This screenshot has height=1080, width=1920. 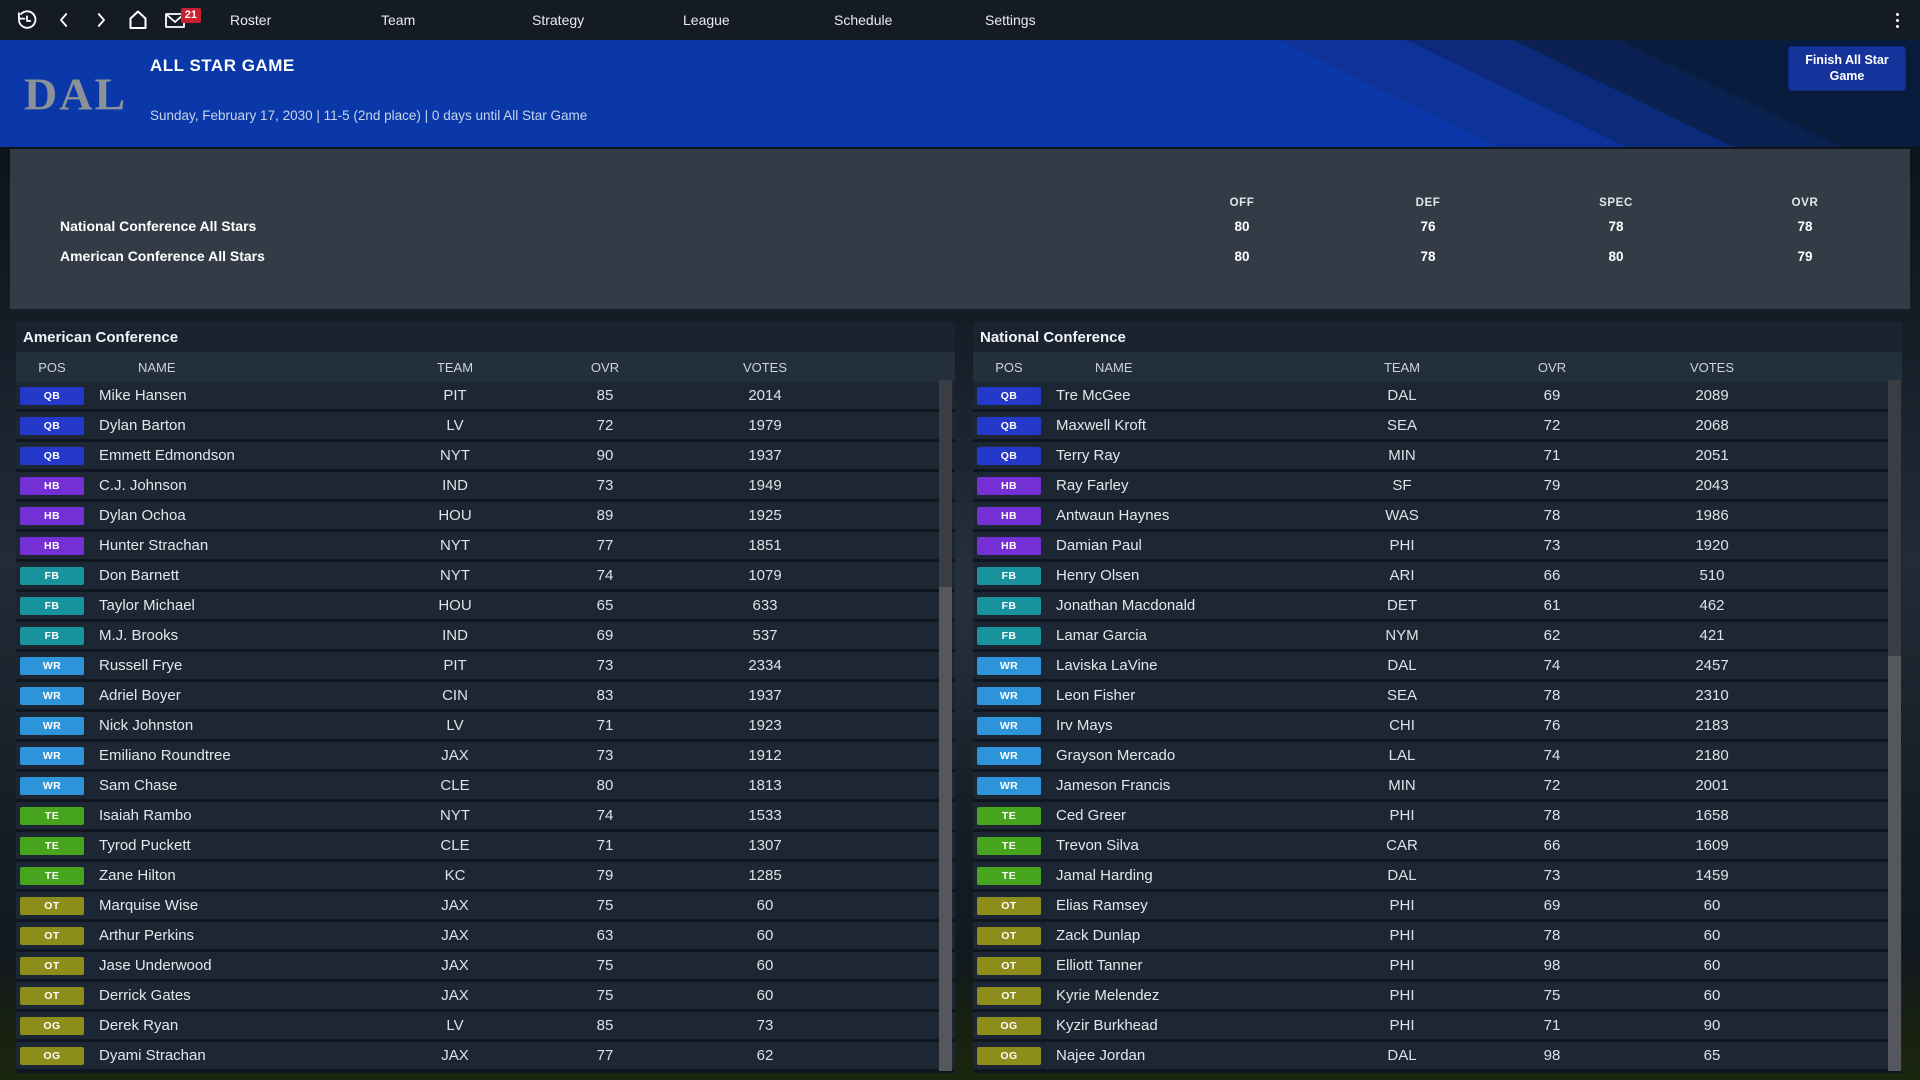 What do you see at coordinates (1437, 665) in the screenshot?
I see `table-row: WR Laviska LaVine DAL 74 2457` at bounding box center [1437, 665].